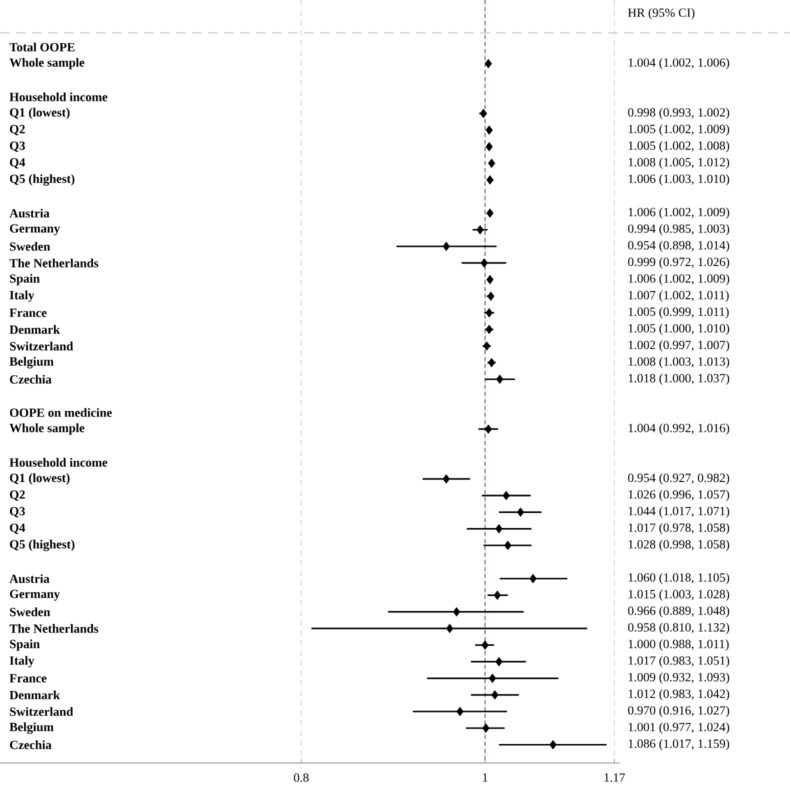 The image size is (790, 797). What do you see at coordinates (614, 777) in the screenshot?
I see `x-tick-label: 1.17` at bounding box center [614, 777].